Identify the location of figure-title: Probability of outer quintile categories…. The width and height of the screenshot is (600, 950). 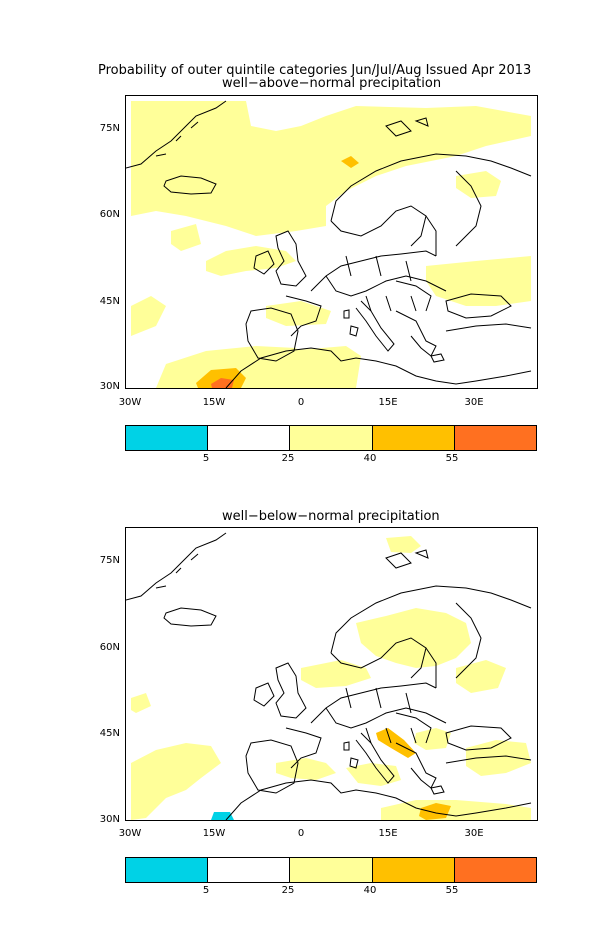
(315, 70).